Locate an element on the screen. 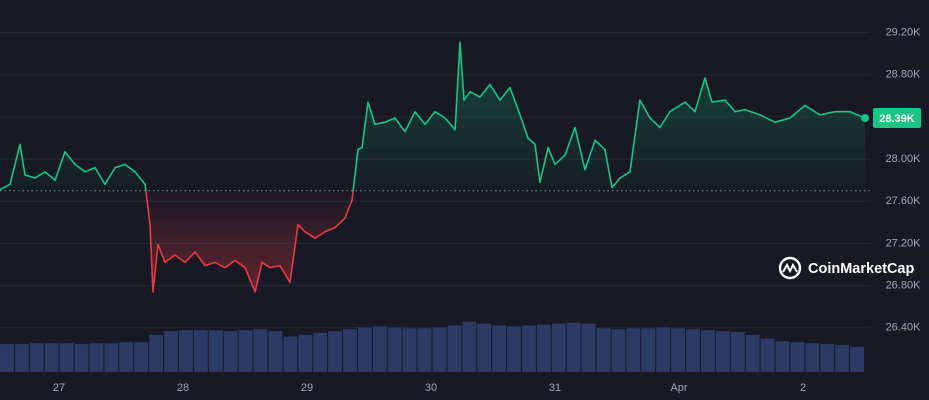 Image resolution: width=929 pixels, height=400 pixels. x-tick-label: 31 is located at coordinates (555, 388).